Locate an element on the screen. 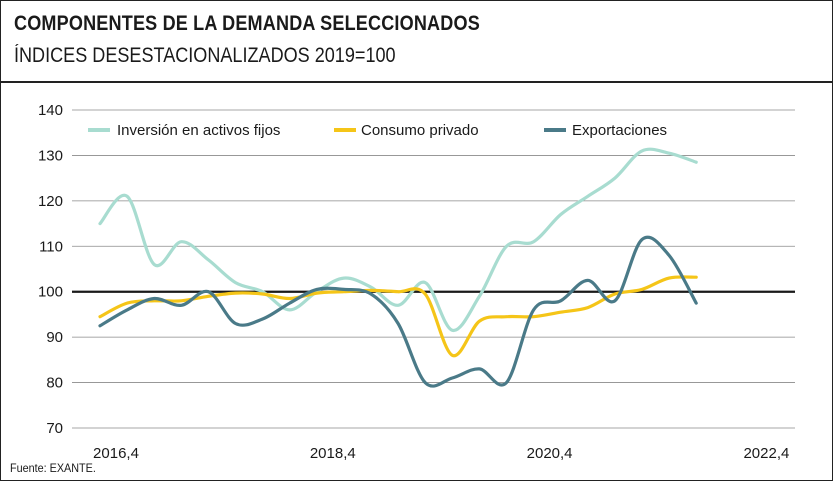  chart-subtitle: ÍNDICES DESESTACIONALIZADOS 2019=100 is located at coordinates (205, 55).